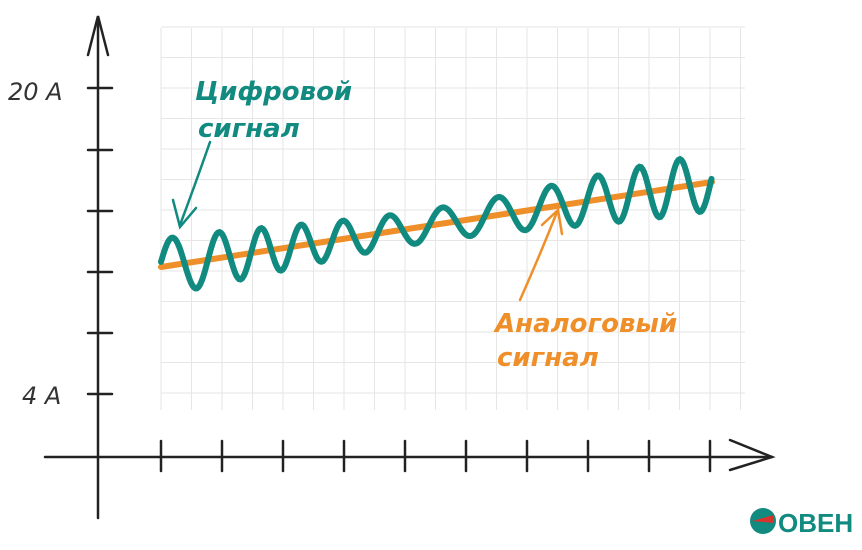 Image resolution: width=862 pixels, height=550 pixels. What do you see at coordinates (191, 185) in the screenshot?
I see `digital-arrow` at bounding box center [191, 185].